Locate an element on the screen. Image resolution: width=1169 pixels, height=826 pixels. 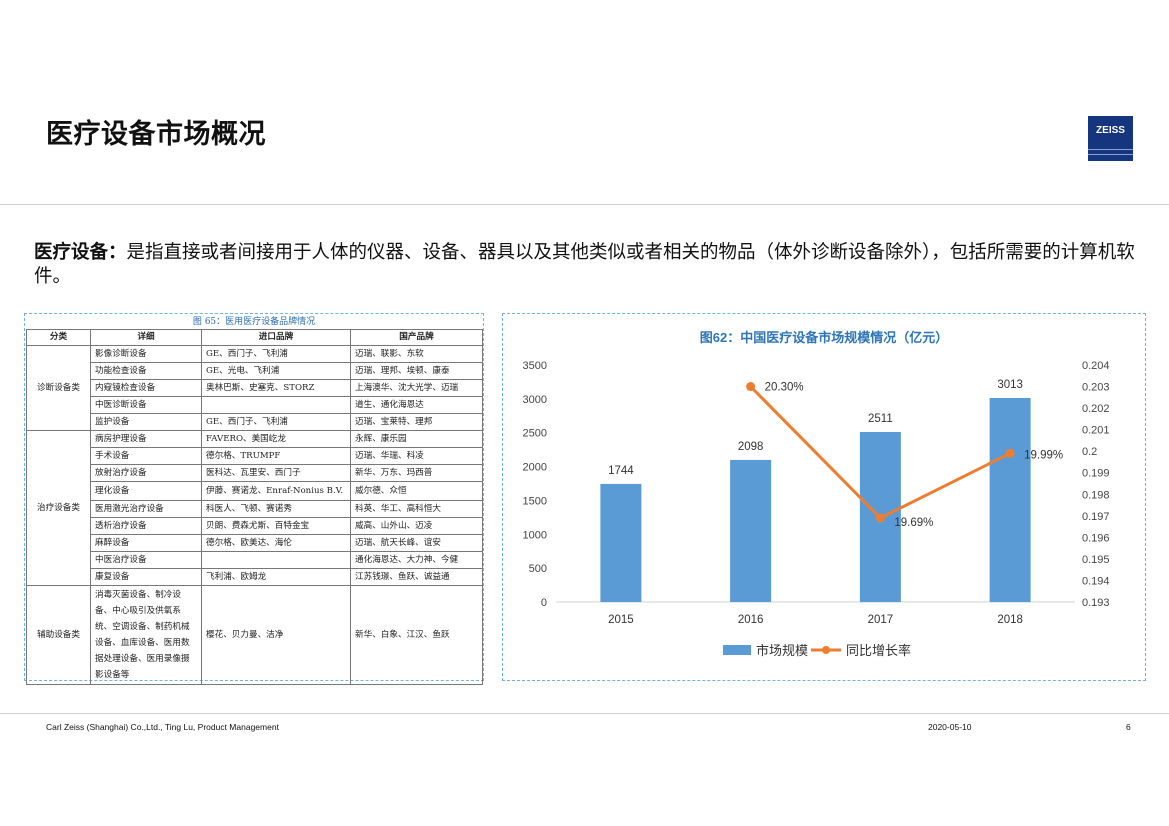
footer-divider is located at coordinates (584, 713).